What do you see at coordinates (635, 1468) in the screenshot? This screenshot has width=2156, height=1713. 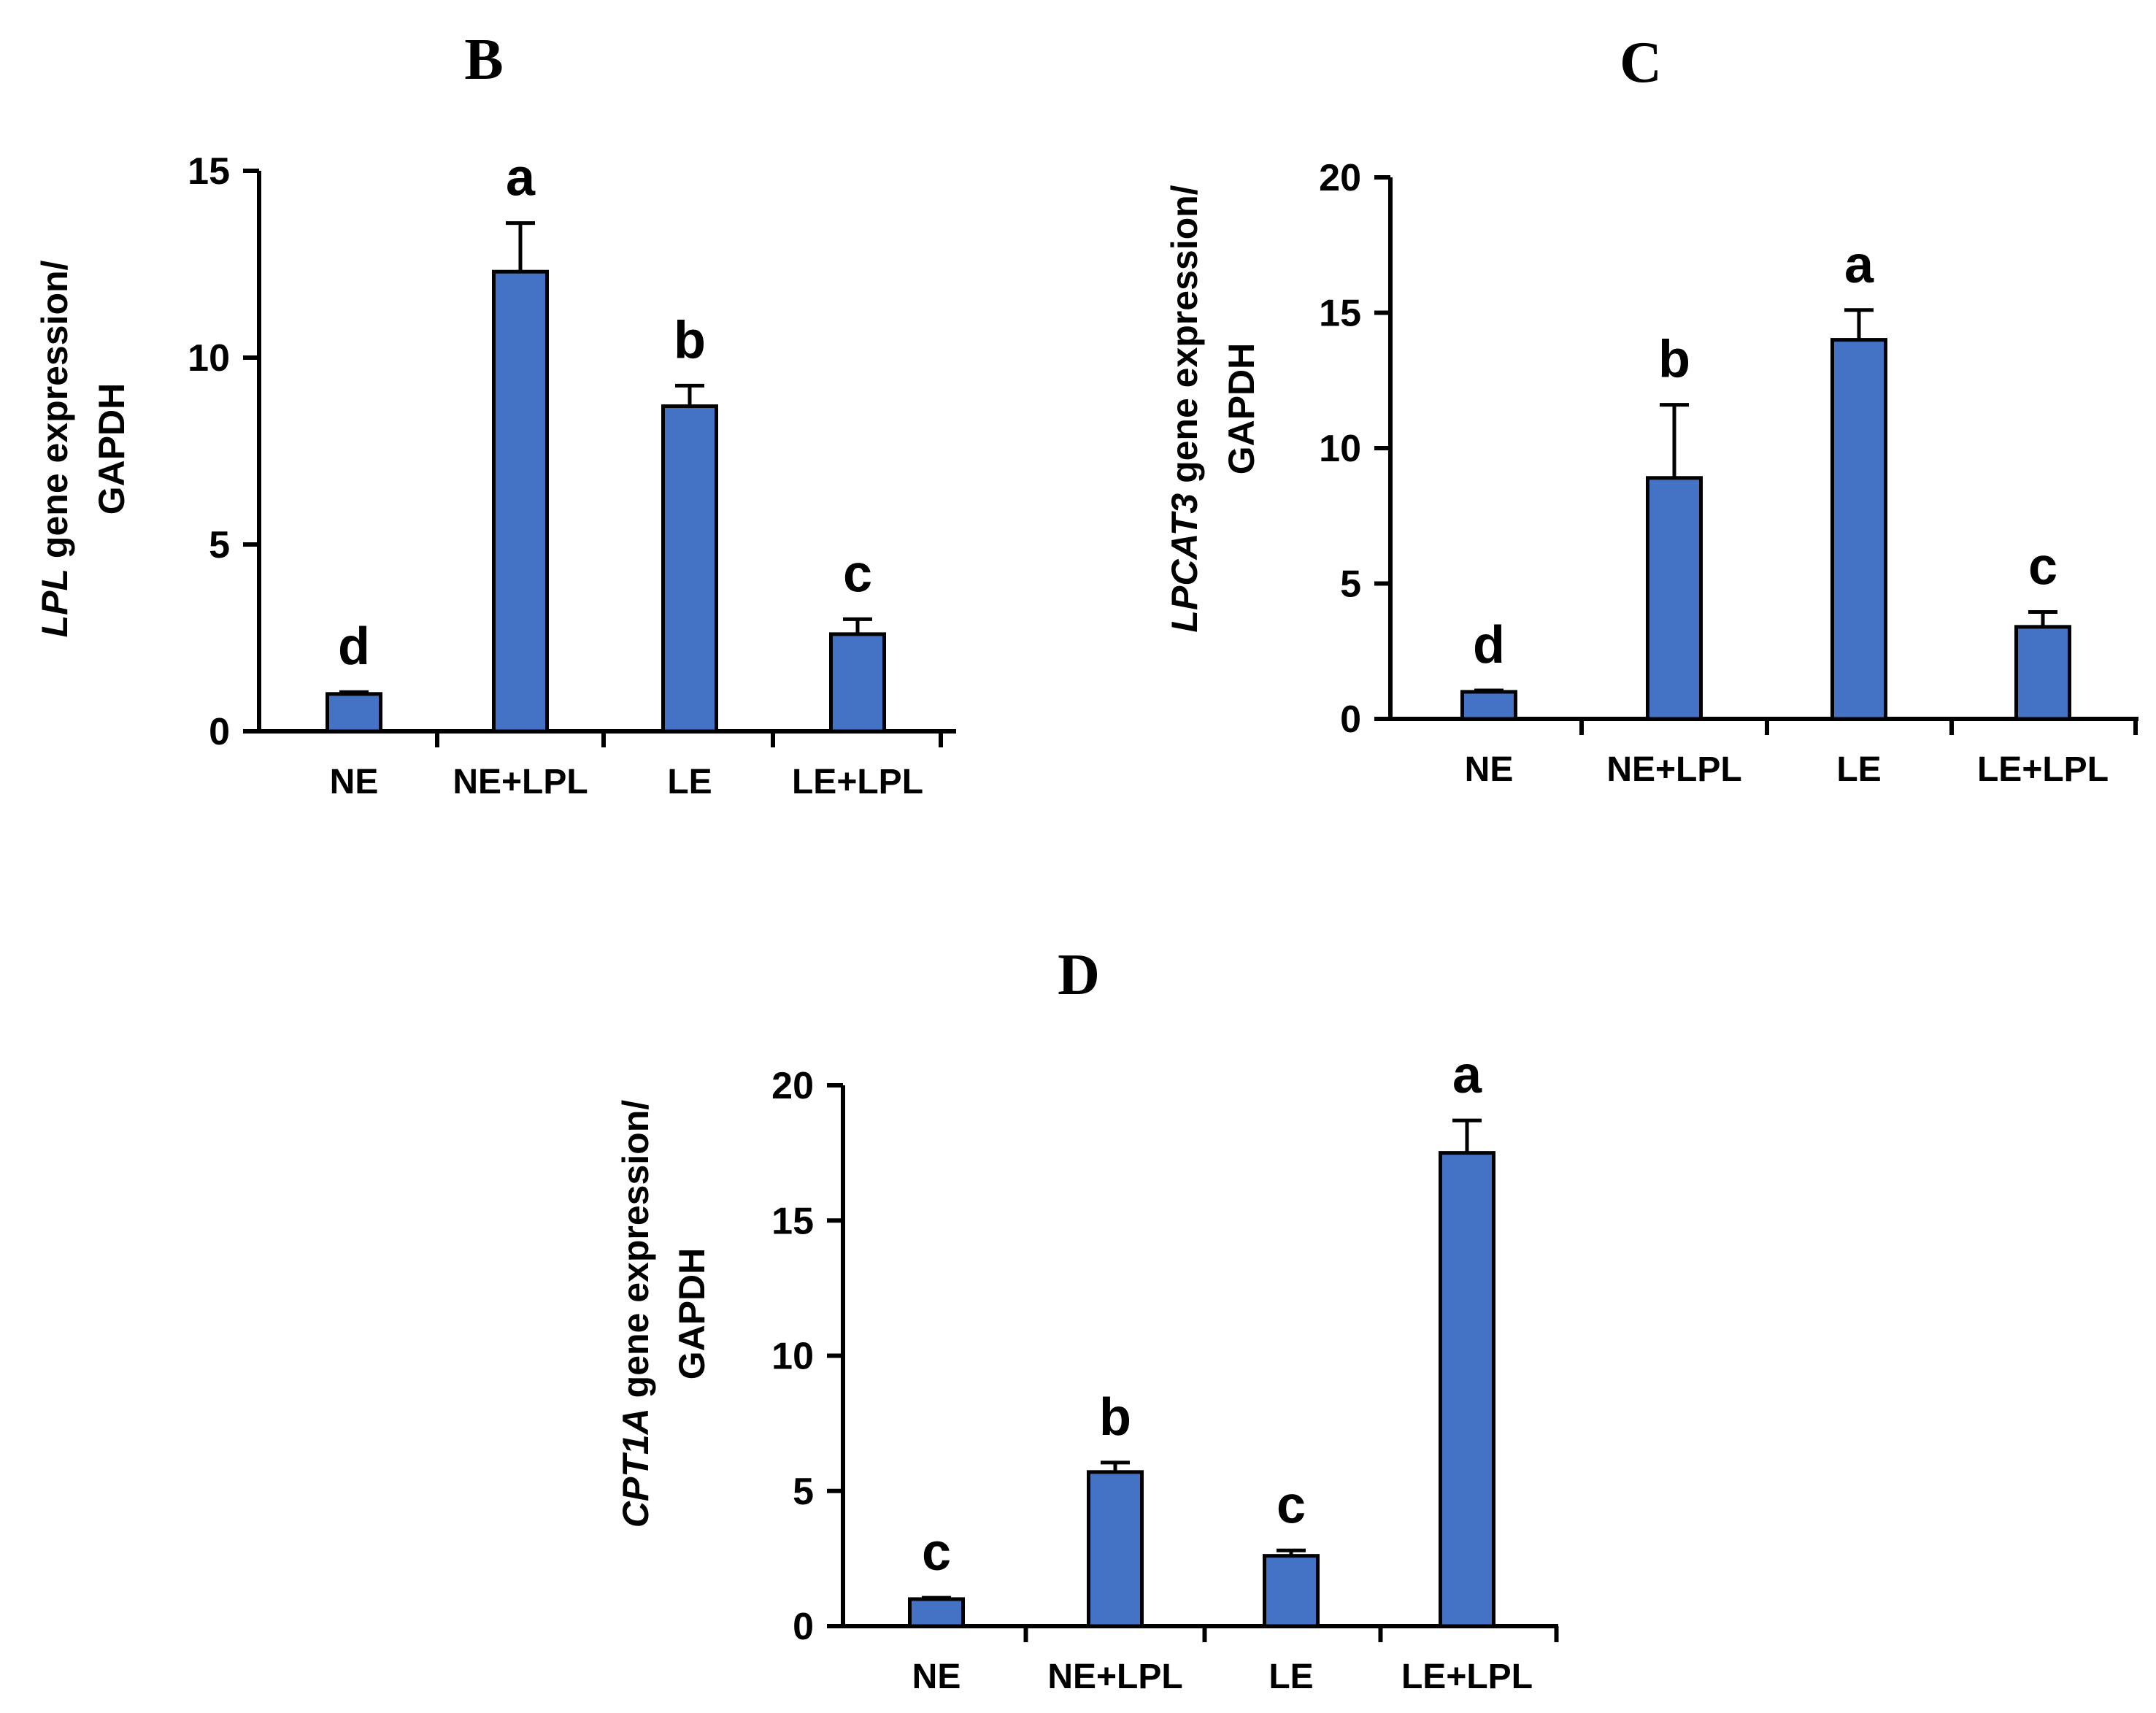 I see `y-axis-label-gene: CPT1A` at bounding box center [635, 1468].